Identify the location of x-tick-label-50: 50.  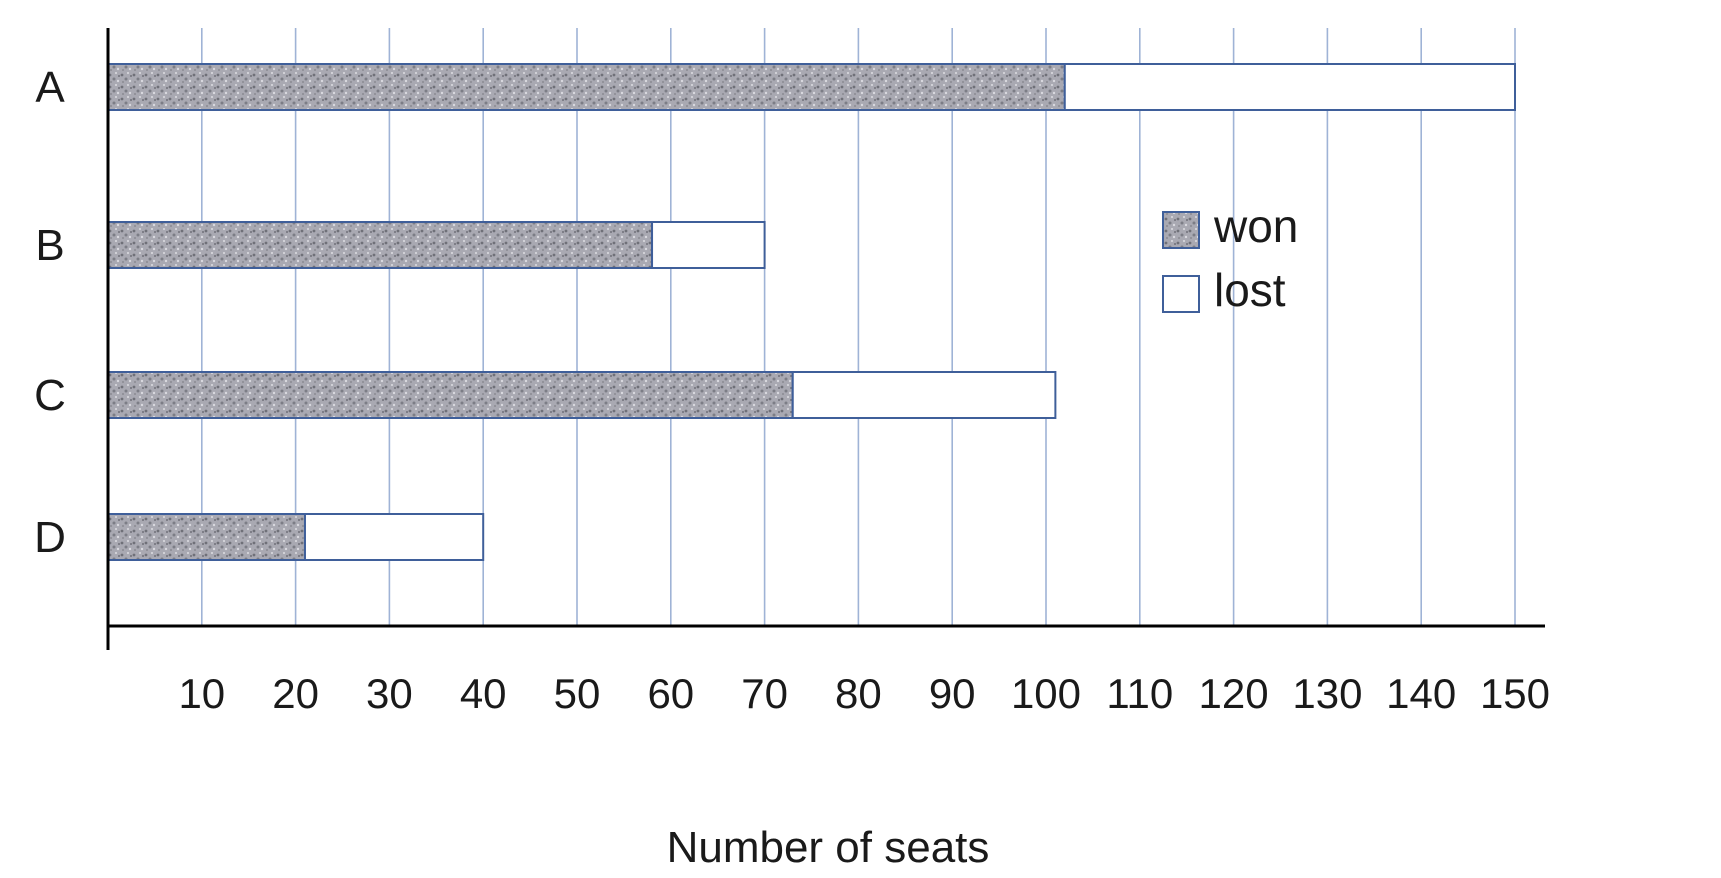
(577, 693).